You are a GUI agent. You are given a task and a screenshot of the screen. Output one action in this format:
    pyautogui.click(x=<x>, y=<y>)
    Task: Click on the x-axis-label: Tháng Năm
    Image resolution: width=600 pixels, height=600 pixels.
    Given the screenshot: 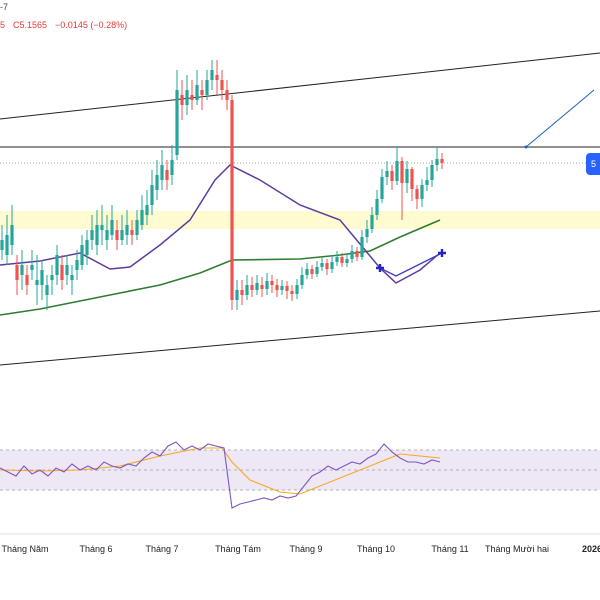 What is the action you would take?
    pyautogui.click(x=24, y=549)
    